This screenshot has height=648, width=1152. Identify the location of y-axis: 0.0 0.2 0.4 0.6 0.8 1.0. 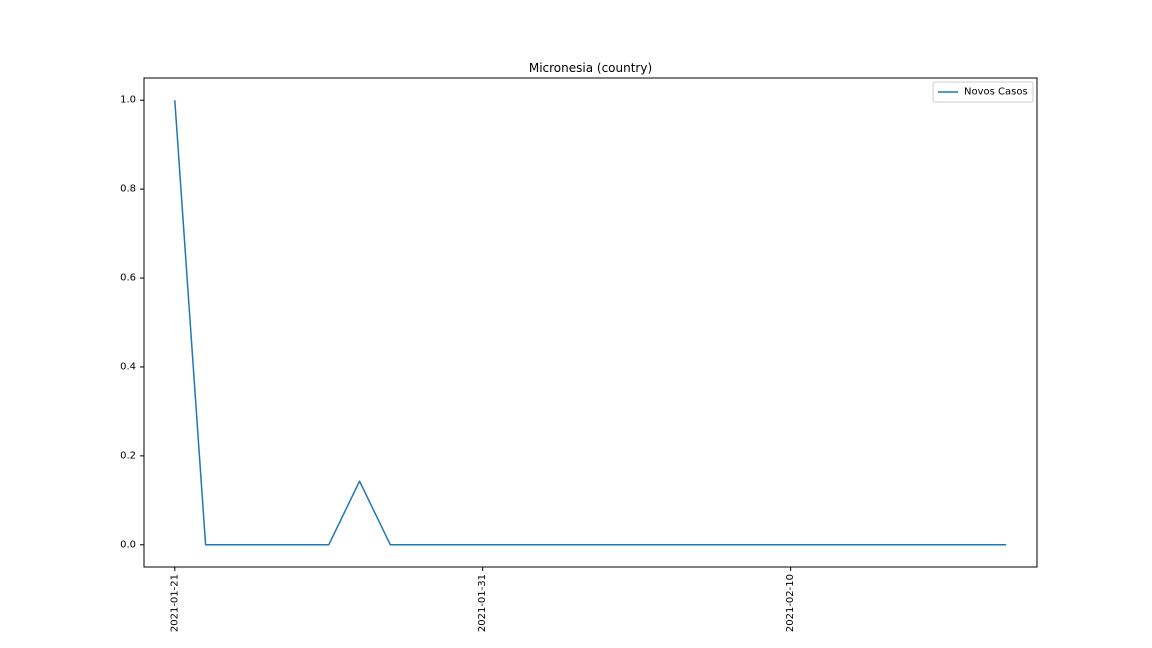
(132, 322).